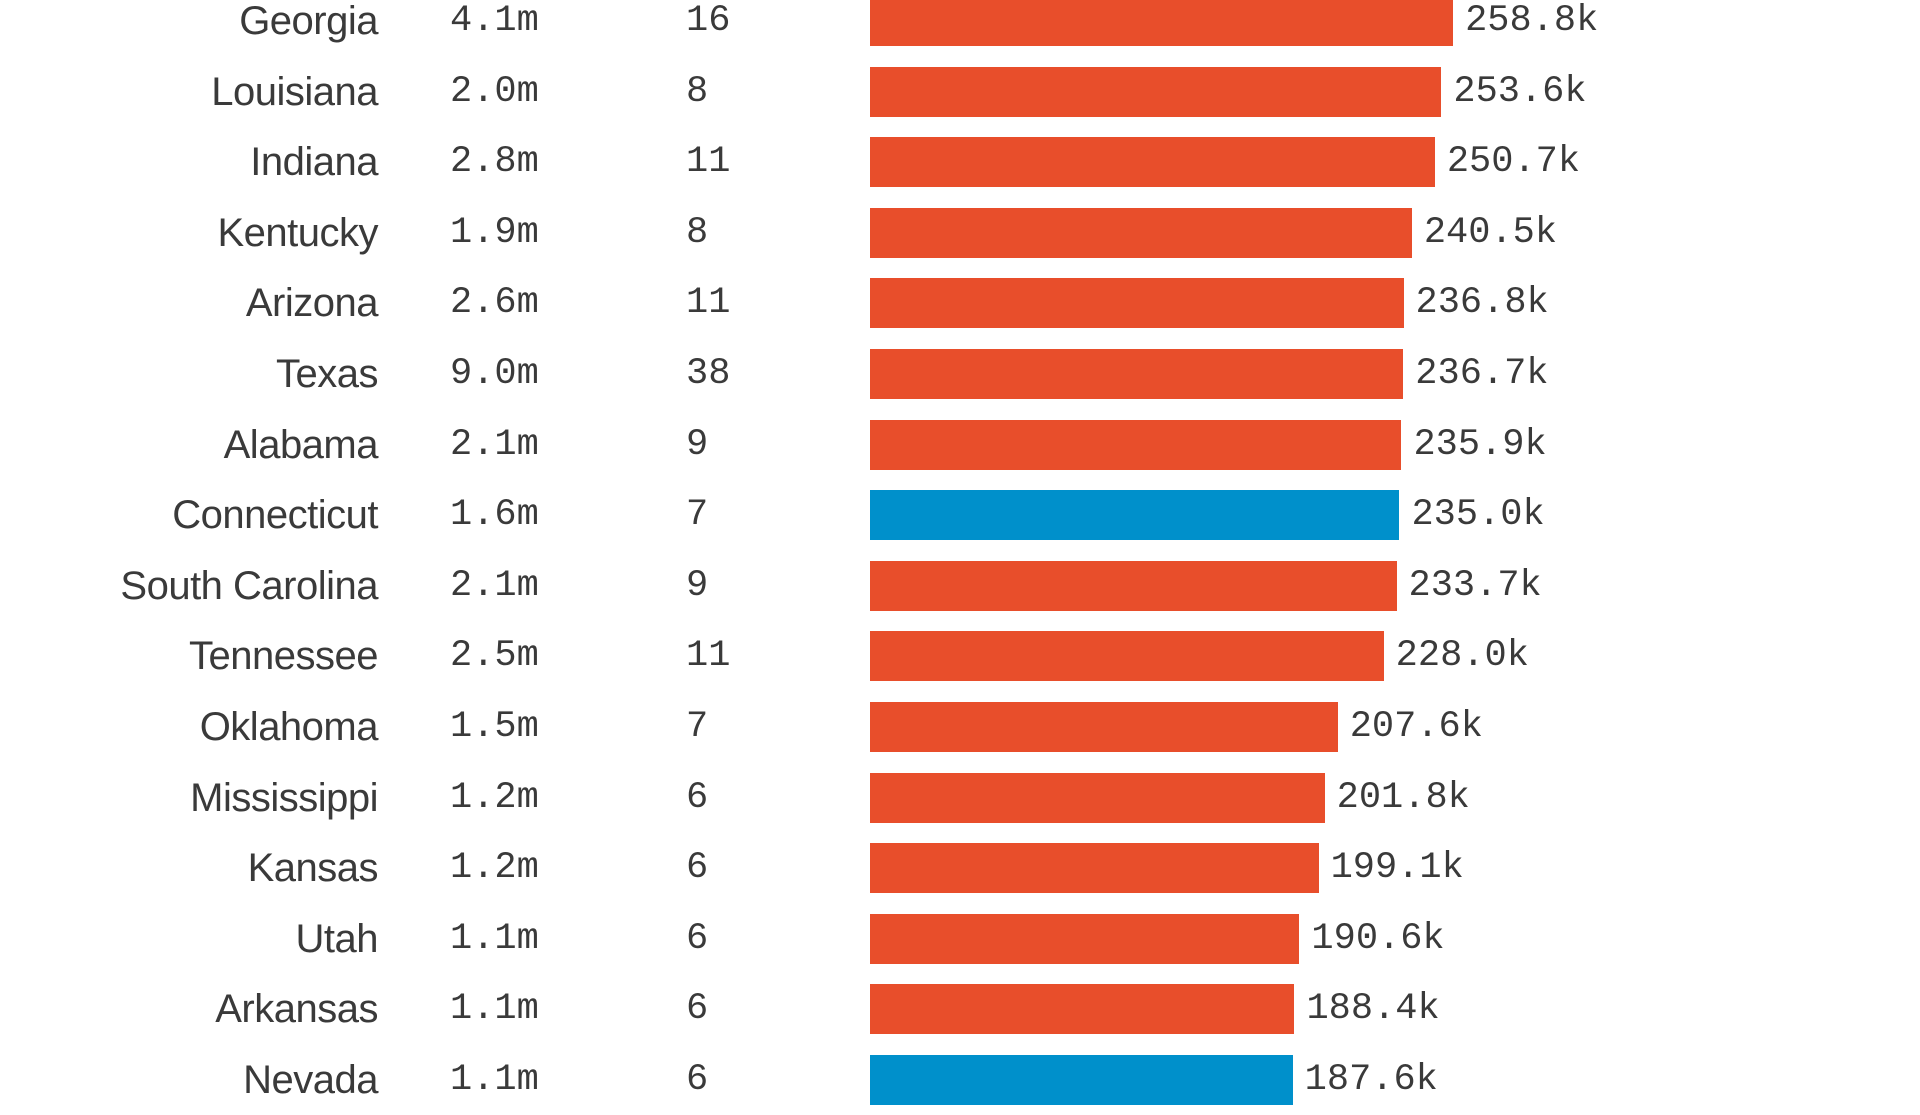 The image size is (1920, 1115). What do you see at coordinates (1403, 797) in the screenshot?
I see `bar-value-label: 201.8k` at bounding box center [1403, 797].